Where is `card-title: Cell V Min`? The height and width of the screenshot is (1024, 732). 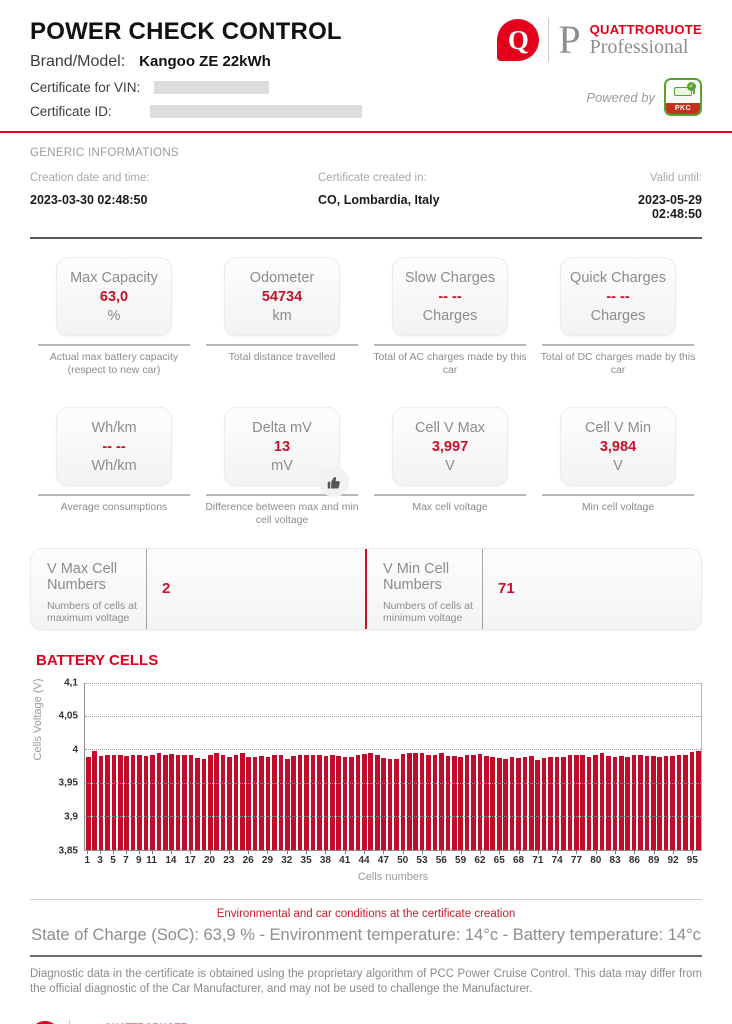
card-title: Cell V Min is located at coordinates (618, 427).